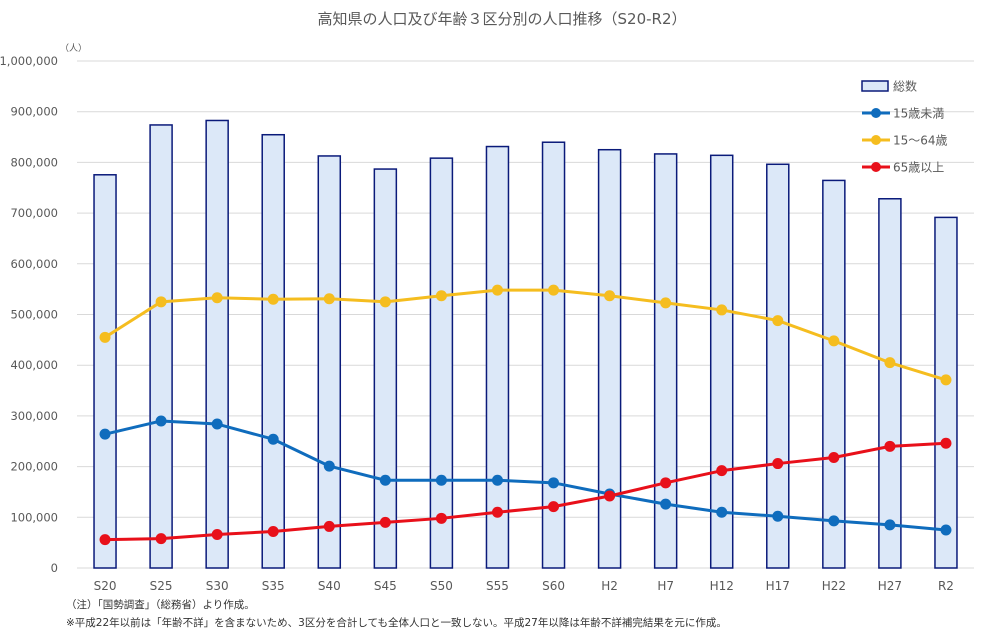  Describe the element at coordinates (273, 586) in the screenshot. I see `x-tick-label: S35` at that location.